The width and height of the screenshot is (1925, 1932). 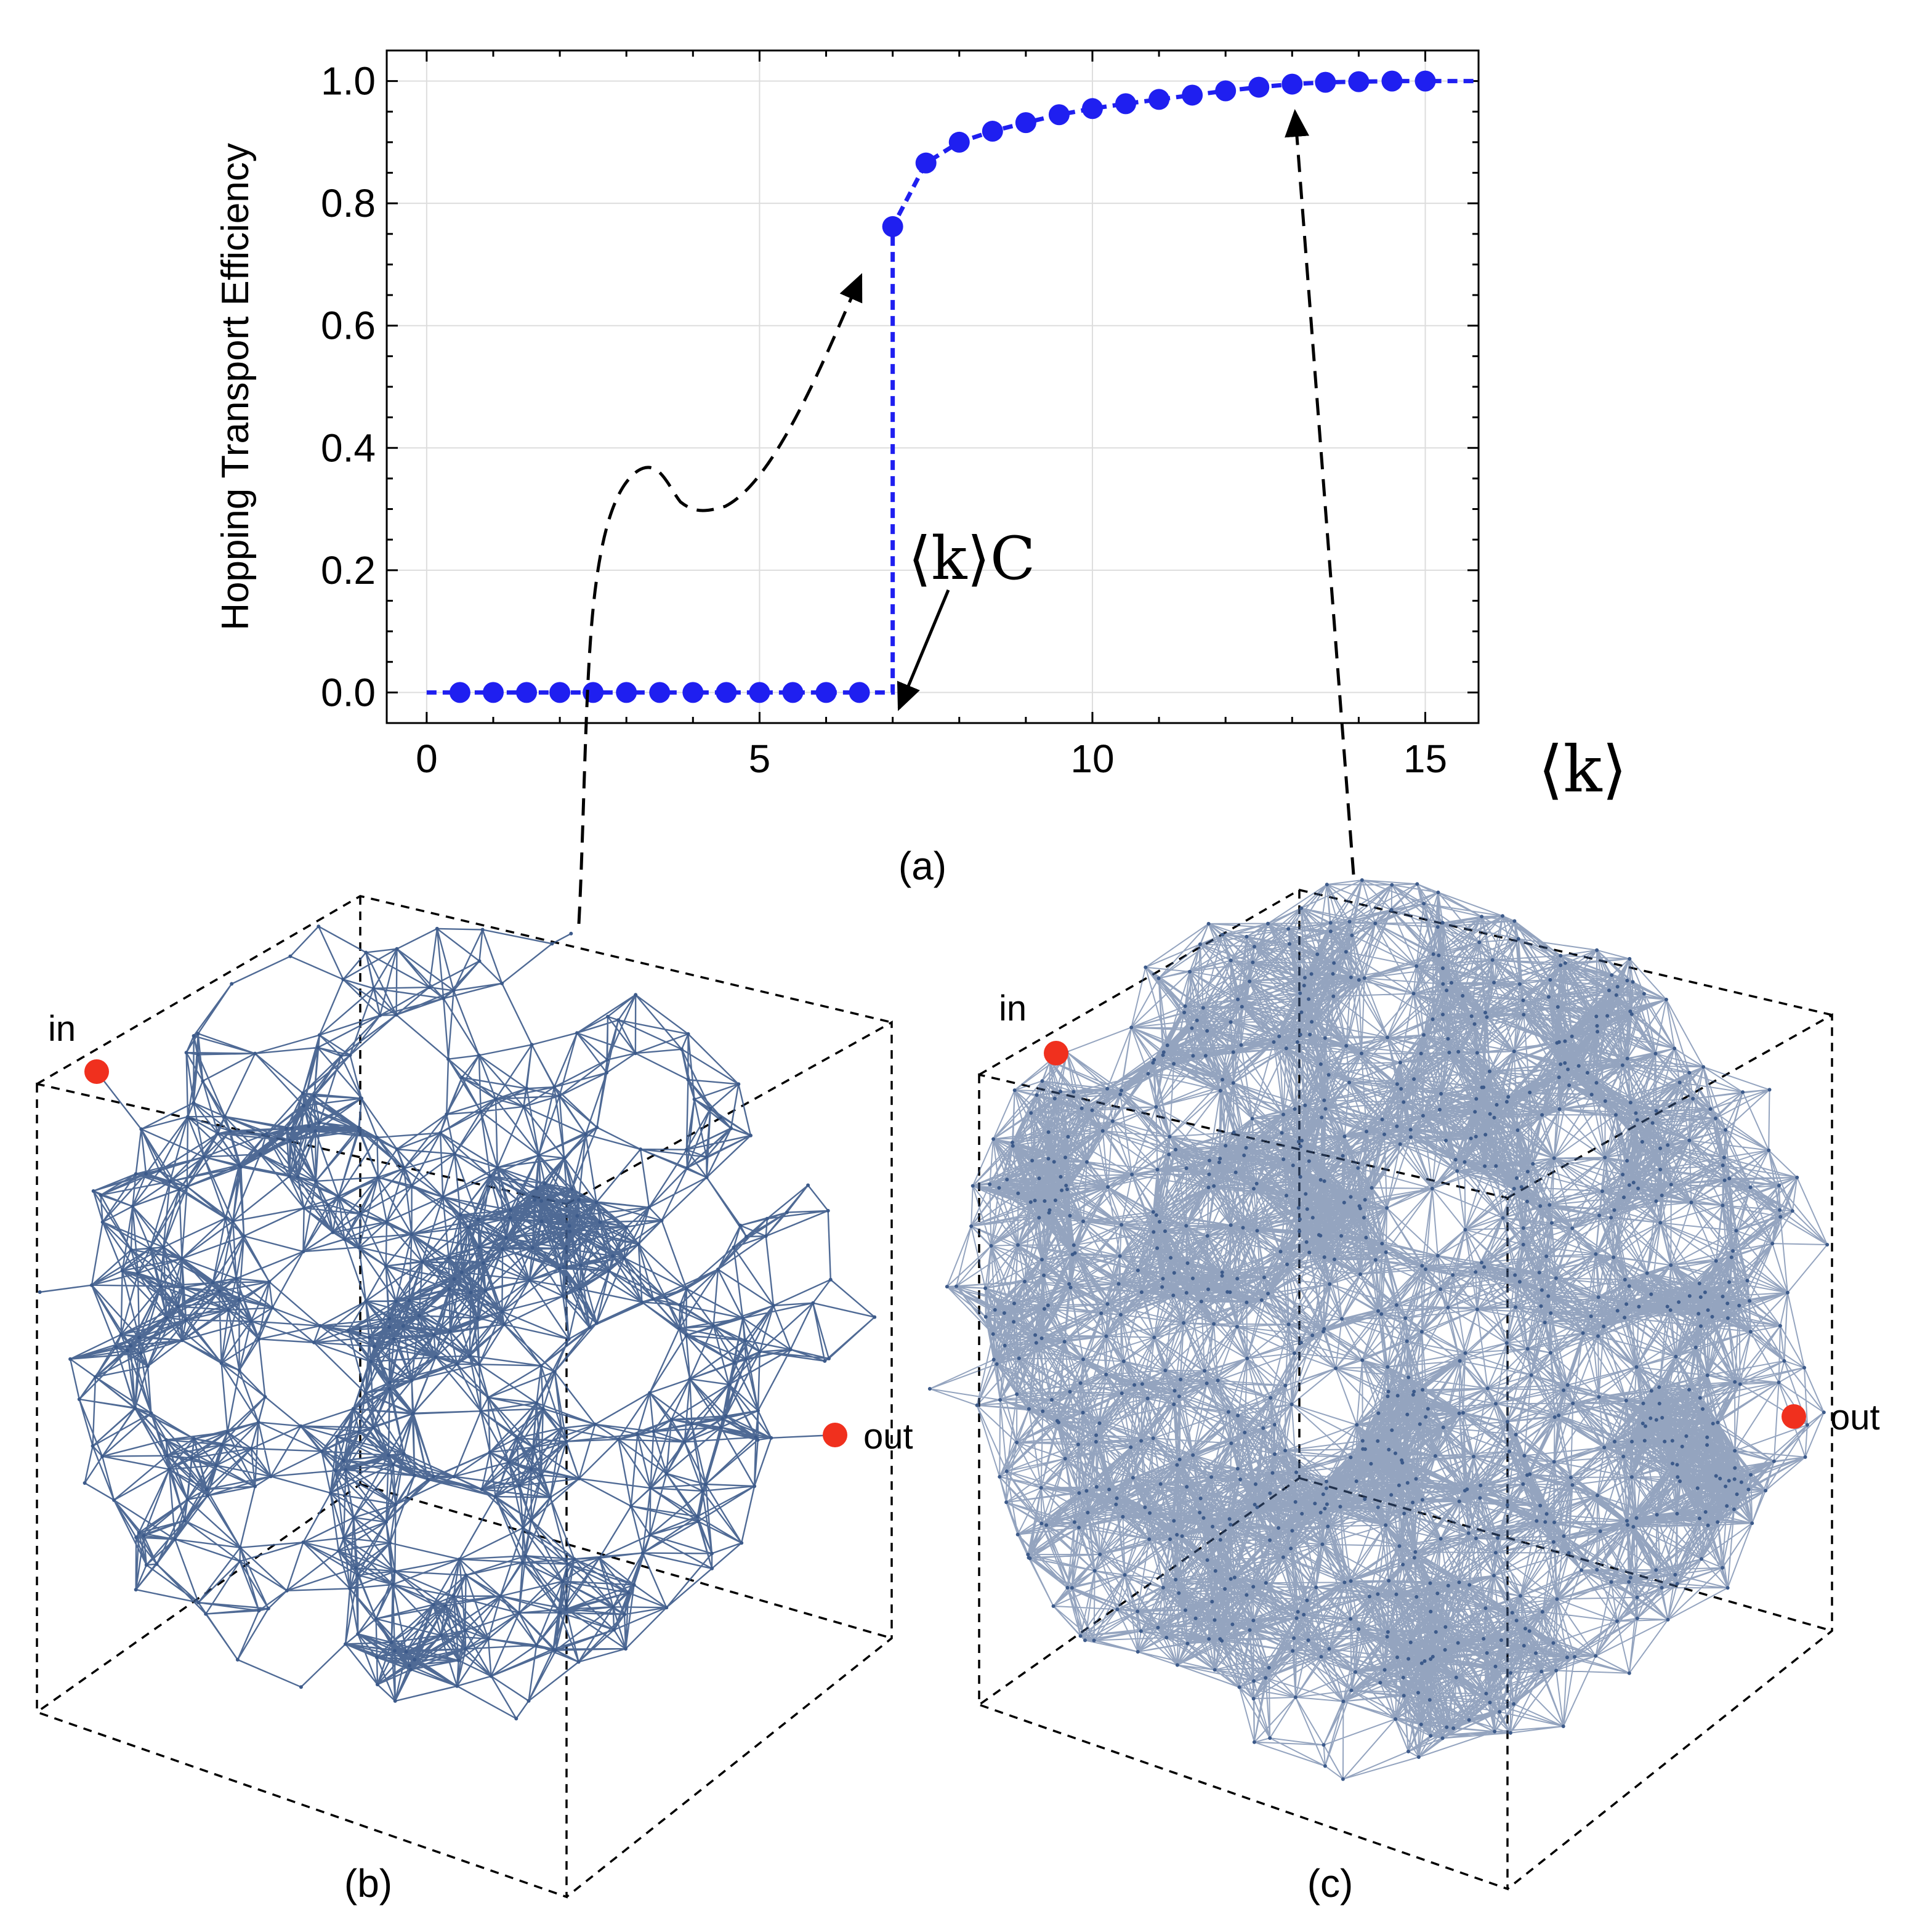 What do you see at coordinates (1582, 769) in the screenshot?
I see `x-axis-label: ⟨k⟩` at bounding box center [1582, 769].